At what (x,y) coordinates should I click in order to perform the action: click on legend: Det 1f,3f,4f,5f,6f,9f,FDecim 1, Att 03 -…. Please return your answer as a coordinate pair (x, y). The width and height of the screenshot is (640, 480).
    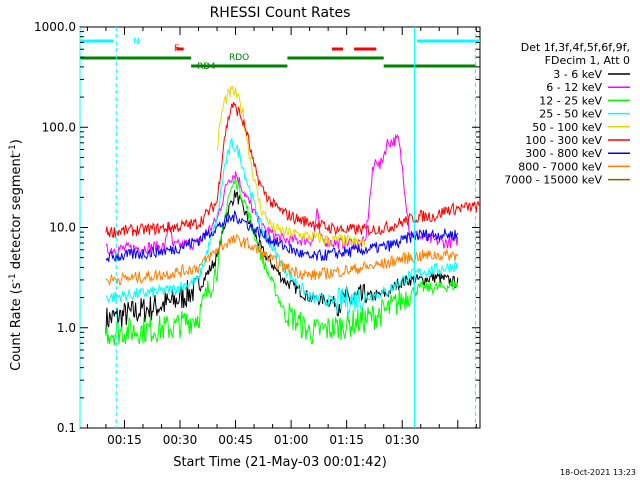
    Looking at the image, I should click on (567, 114).